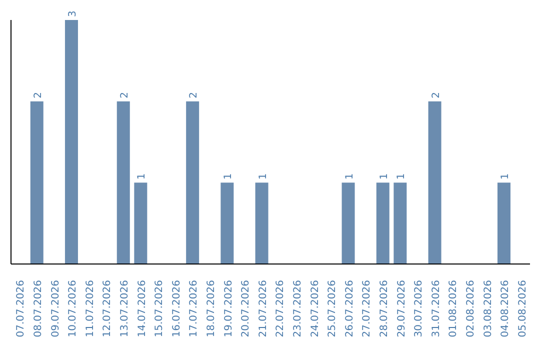 The height and width of the screenshot is (340, 540). What do you see at coordinates (90, 309) in the screenshot?
I see `x-tick-label: 11.07.2026` at bounding box center [90, 309].